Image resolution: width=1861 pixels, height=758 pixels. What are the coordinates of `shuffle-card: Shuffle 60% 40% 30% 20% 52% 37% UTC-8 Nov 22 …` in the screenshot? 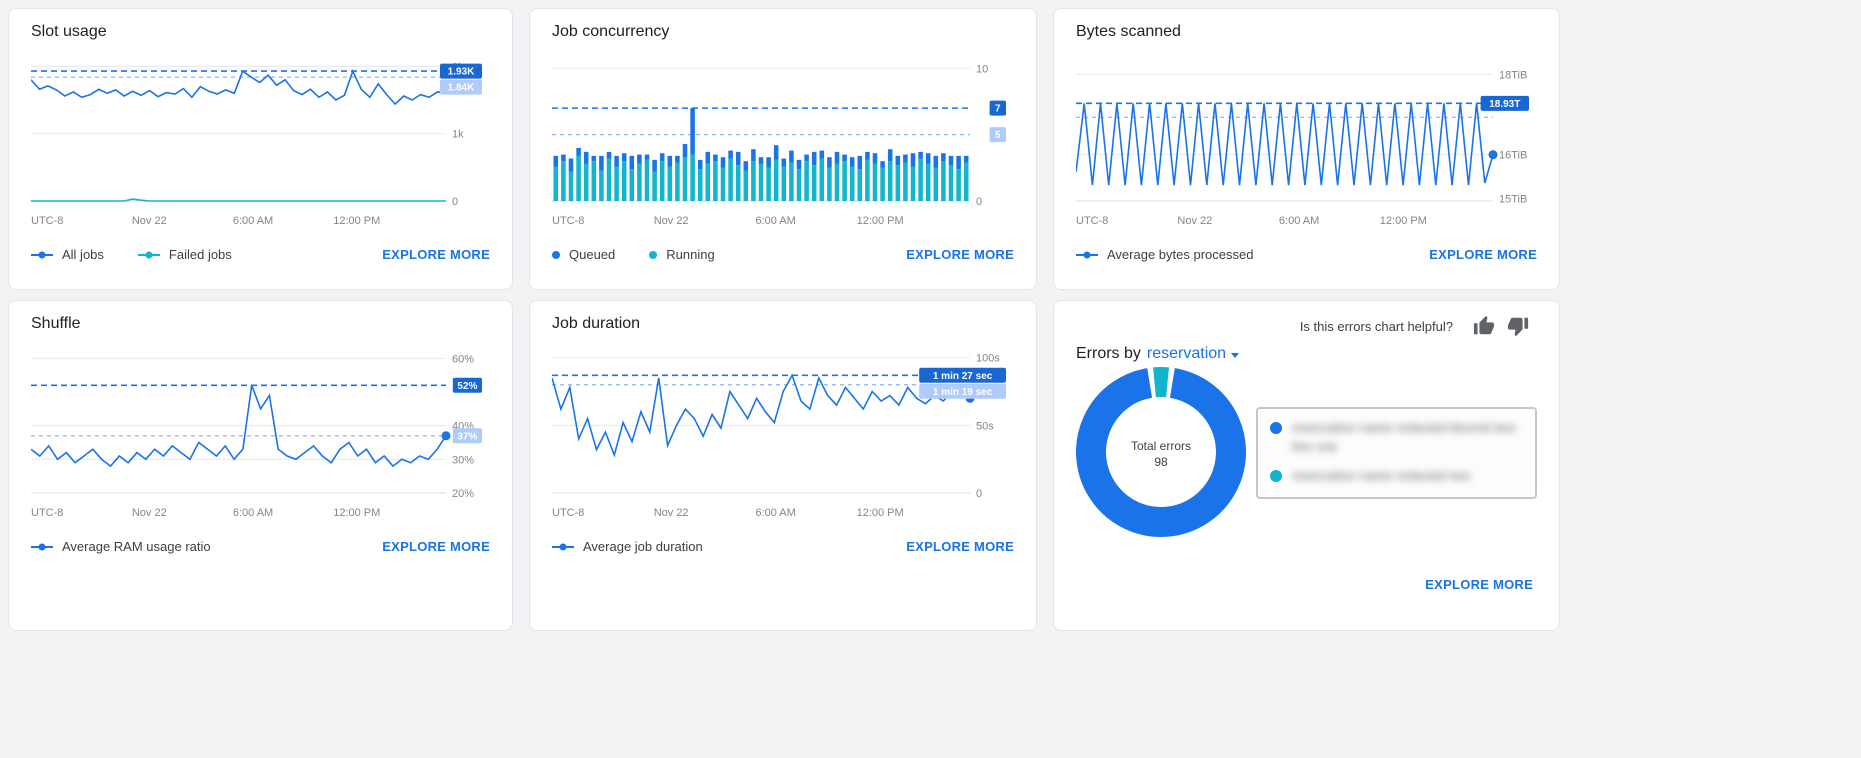 It's located at (260, 465).